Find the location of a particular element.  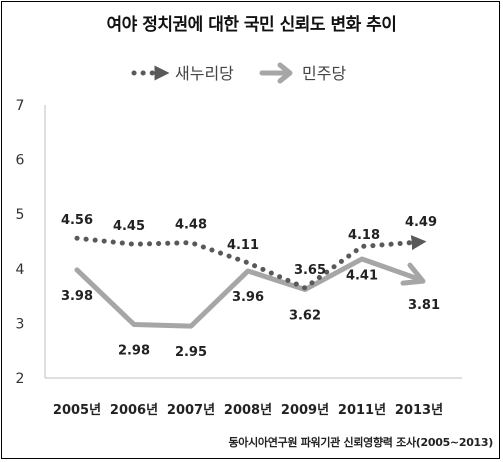

y-tick-label: 6 is located at coordinates (20, 161).